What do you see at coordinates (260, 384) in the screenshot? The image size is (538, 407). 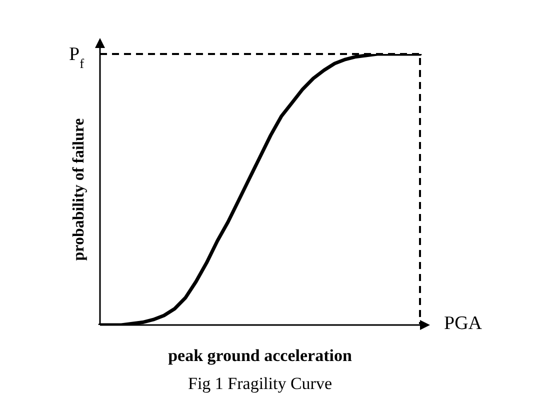 I see `caption: Fig 1 Fragility Curve` at bounding box center [260, 384].